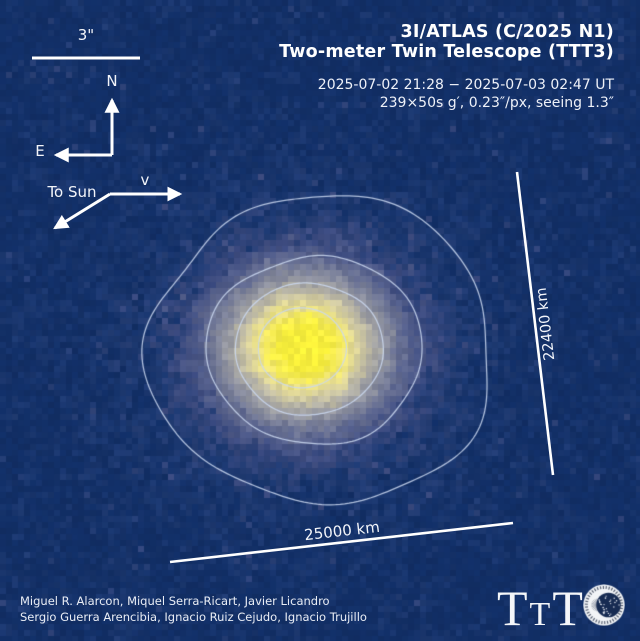  I want to click on extent-line-vertical, so click(535, 323).